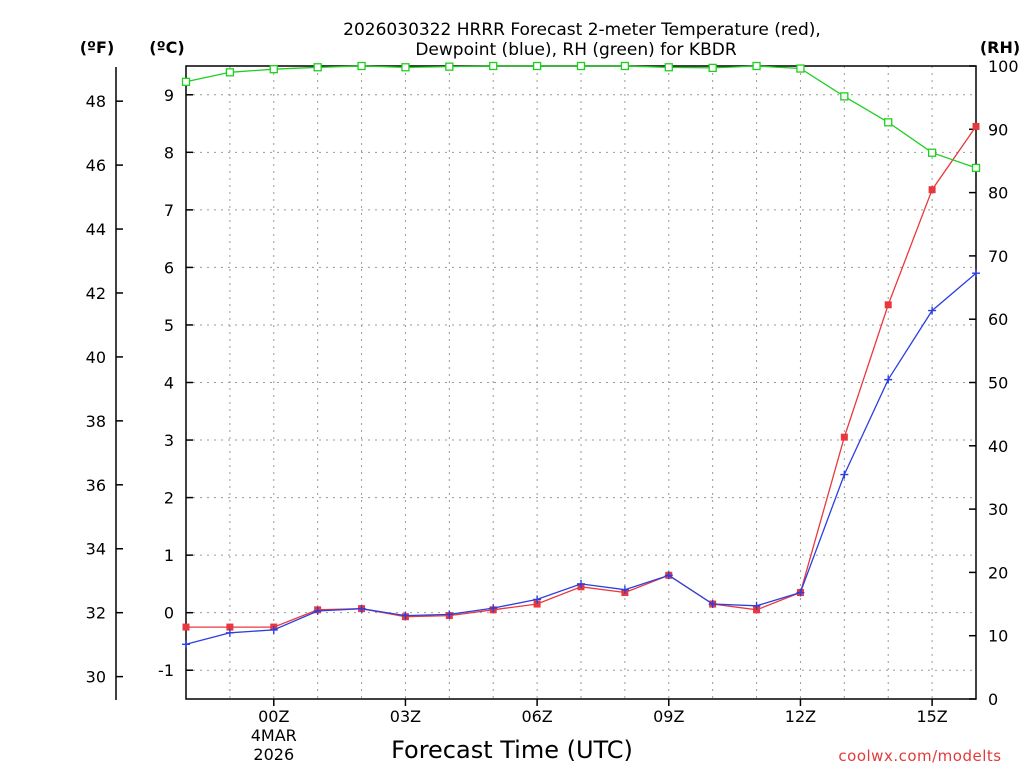 The height and width of the screenshot is (768, 1024). Describe the element at coordinates (998, 636) in the screenshot. I see `rh-tick-label: 10` at that location.